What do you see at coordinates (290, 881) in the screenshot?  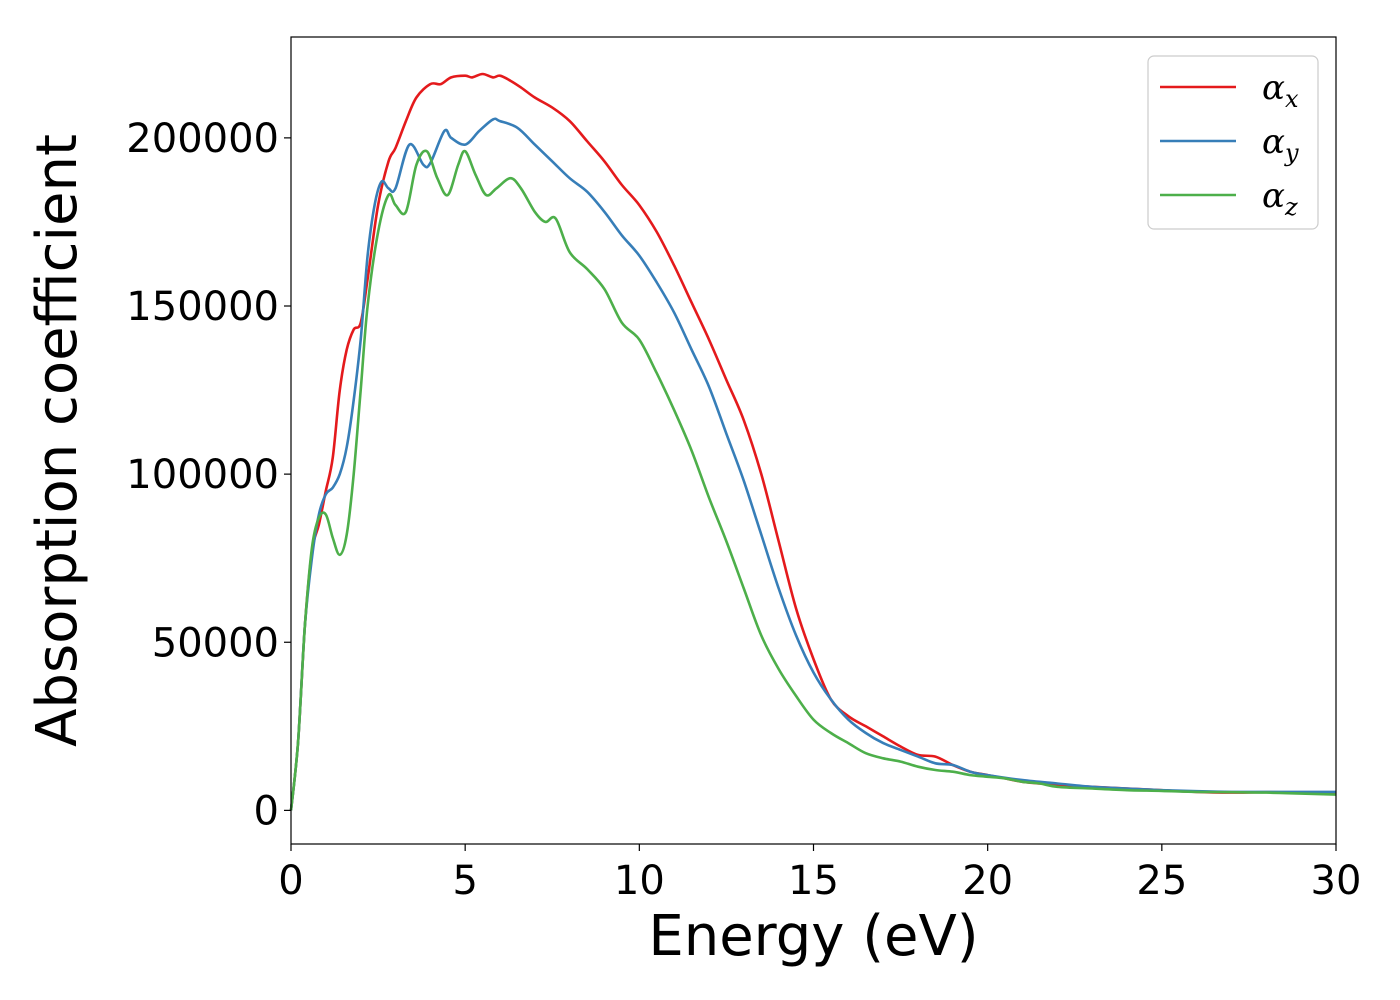 I see `x-tick-label: 0` at bounding box center [290, 881].